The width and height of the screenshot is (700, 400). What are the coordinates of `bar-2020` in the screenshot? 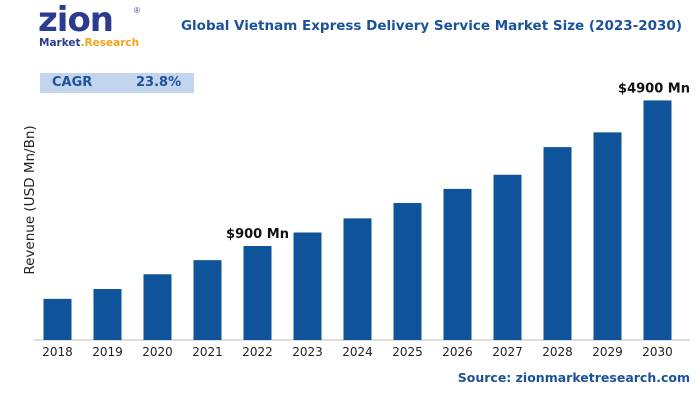 It's located at (157, 307).